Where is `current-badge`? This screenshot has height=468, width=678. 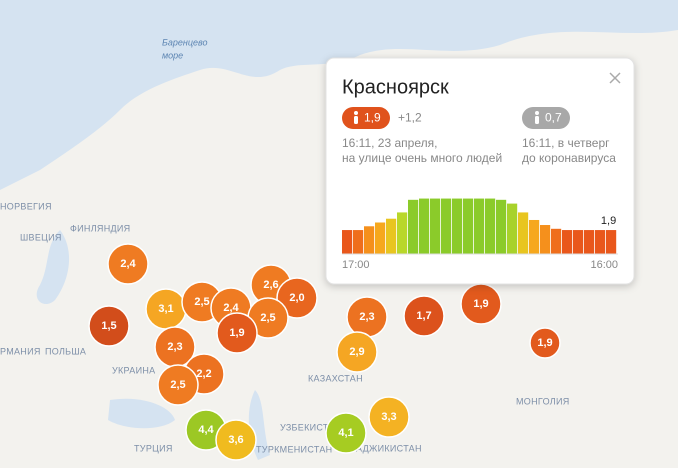
current-badge is located at coordinates (366, 118).